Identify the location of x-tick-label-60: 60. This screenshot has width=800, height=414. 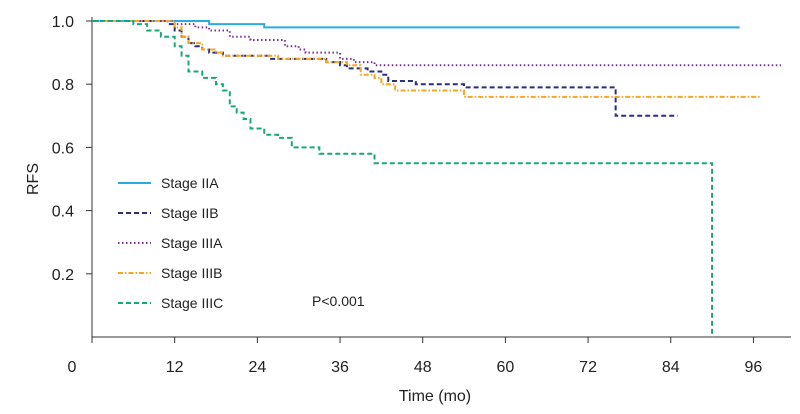
(506, 367).